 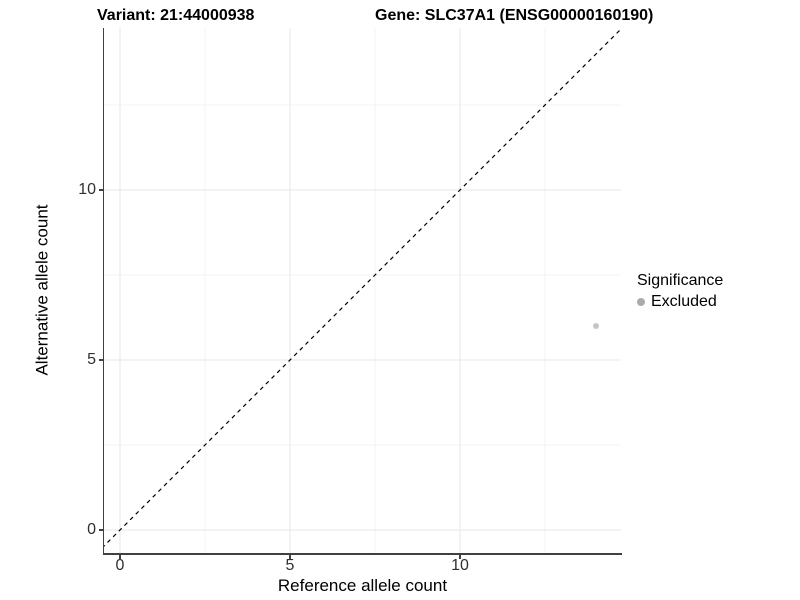 What do you see at coordinates (362, 585) in the screenshot?
I see `x-axis-title: Reference allele count` at bounding box center [362, 585].